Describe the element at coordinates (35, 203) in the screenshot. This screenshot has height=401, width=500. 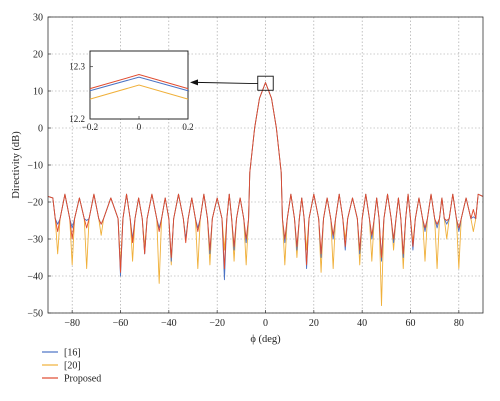
I see `y-tick-label: −20` at that location.